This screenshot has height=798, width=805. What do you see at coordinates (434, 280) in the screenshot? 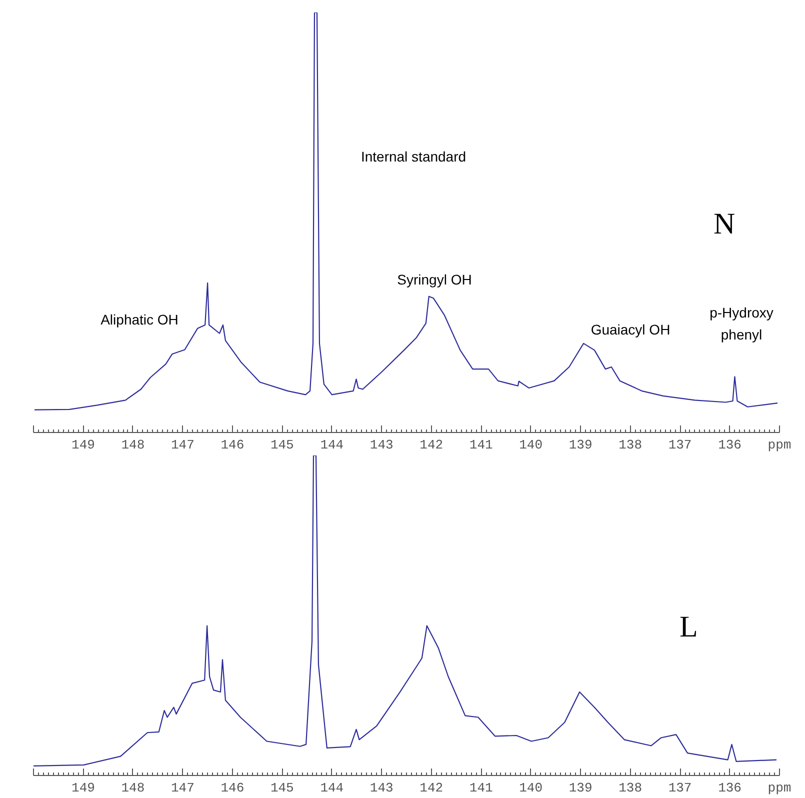
I see `annotation: Syringyl OH` at bounding box center [434, 280].